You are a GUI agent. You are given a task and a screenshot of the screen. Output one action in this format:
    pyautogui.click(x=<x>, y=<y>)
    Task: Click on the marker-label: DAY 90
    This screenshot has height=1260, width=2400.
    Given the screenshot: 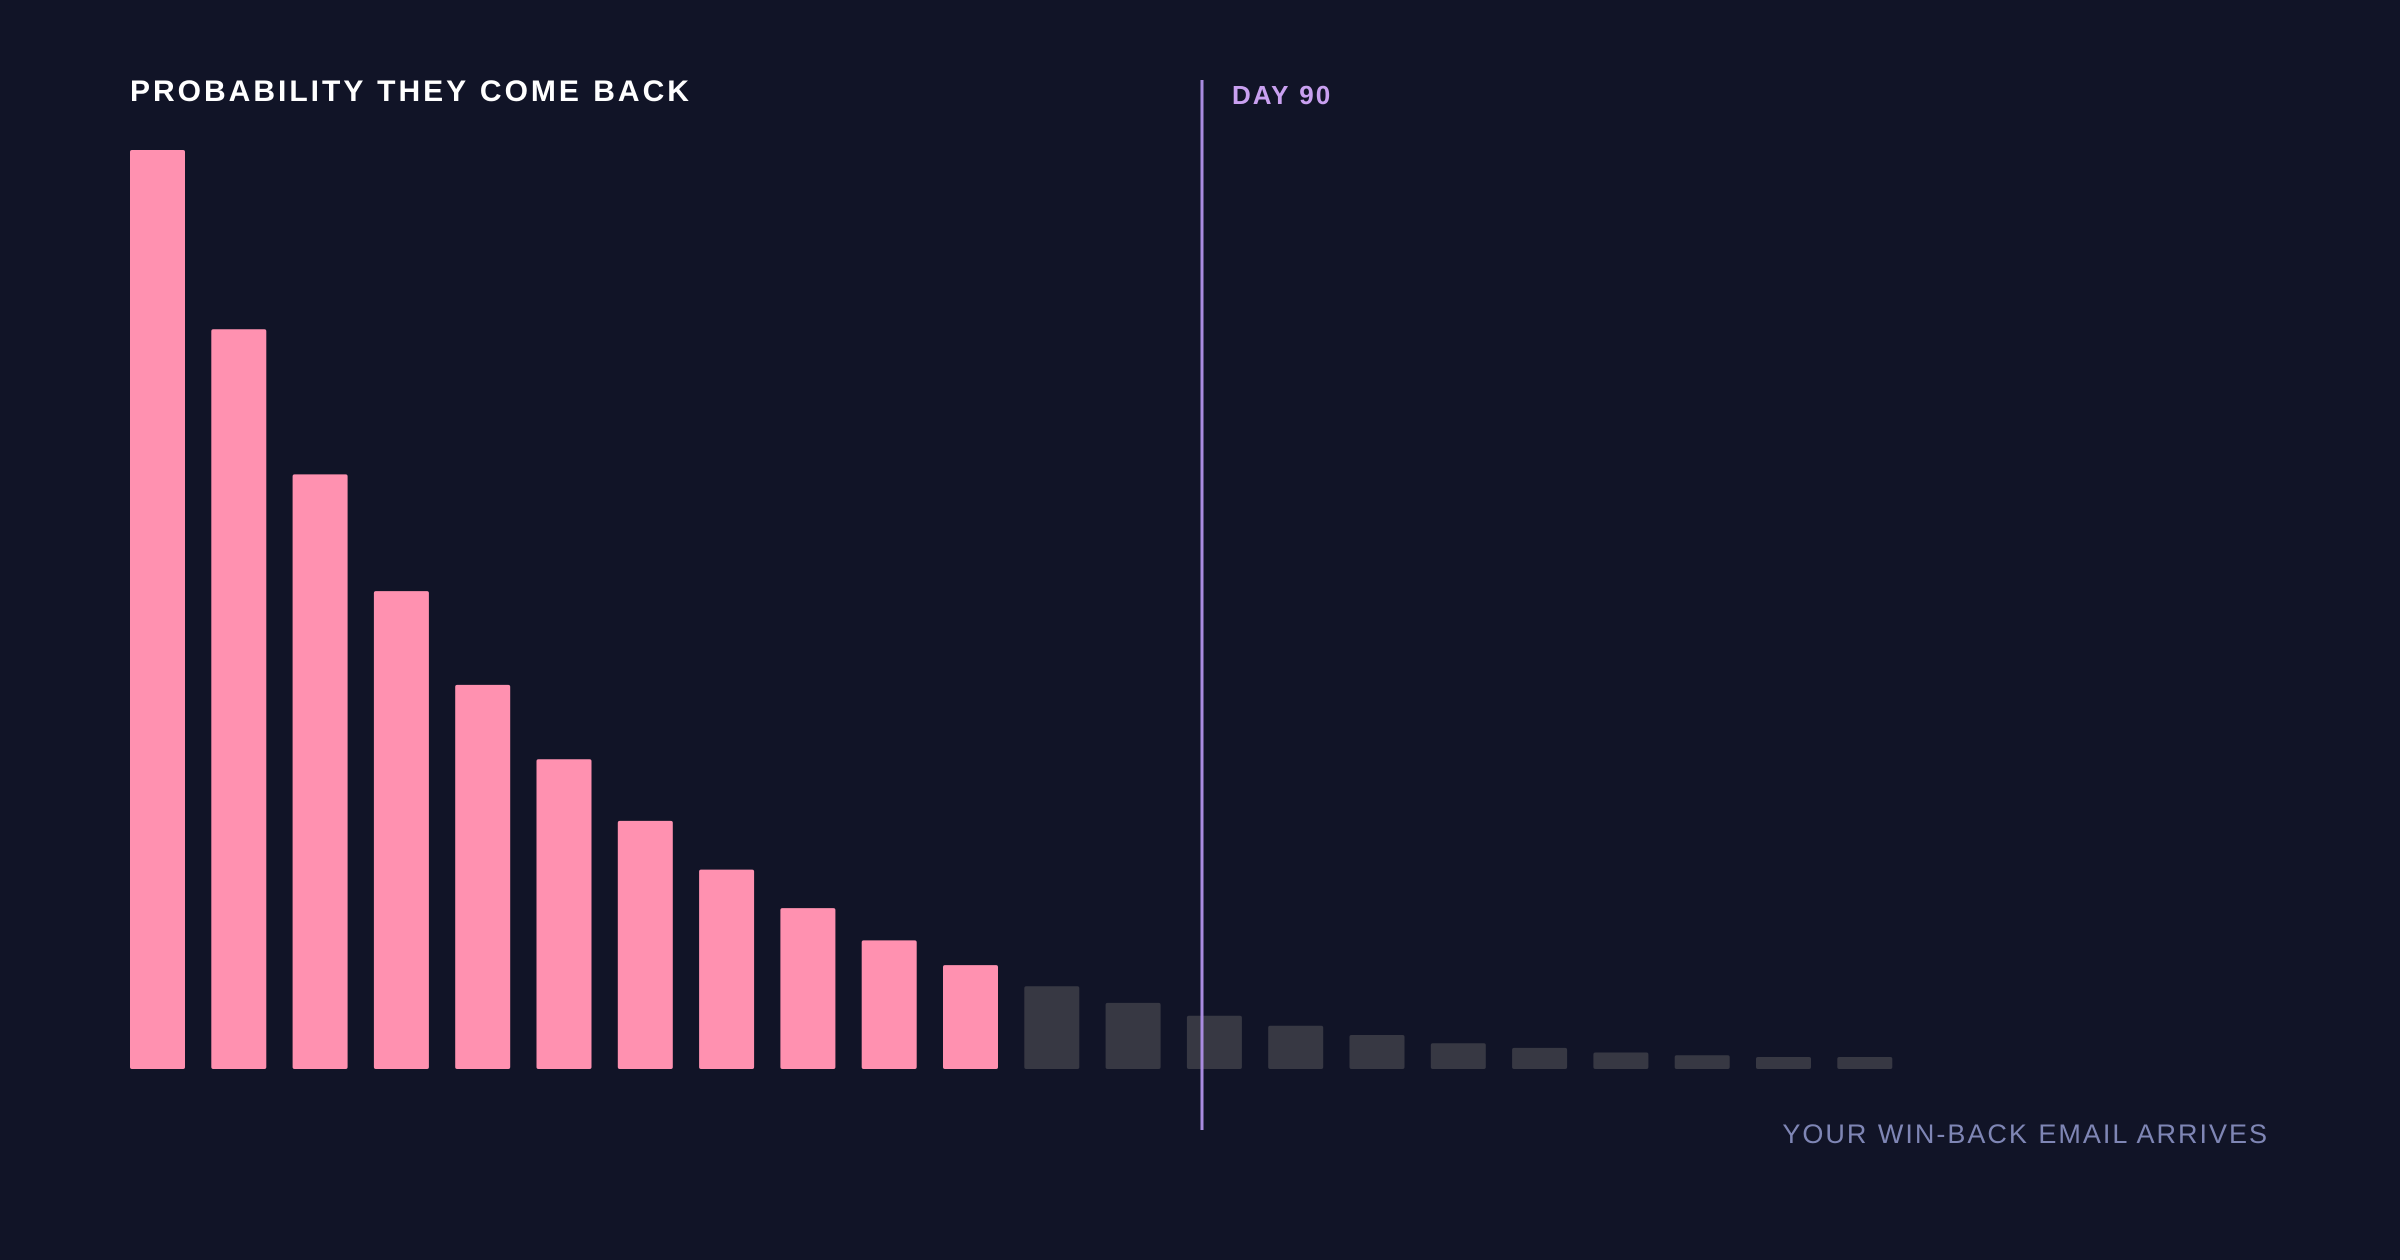 What is the action you would take?
    pyautogui.click(x=1282, y=95)
    